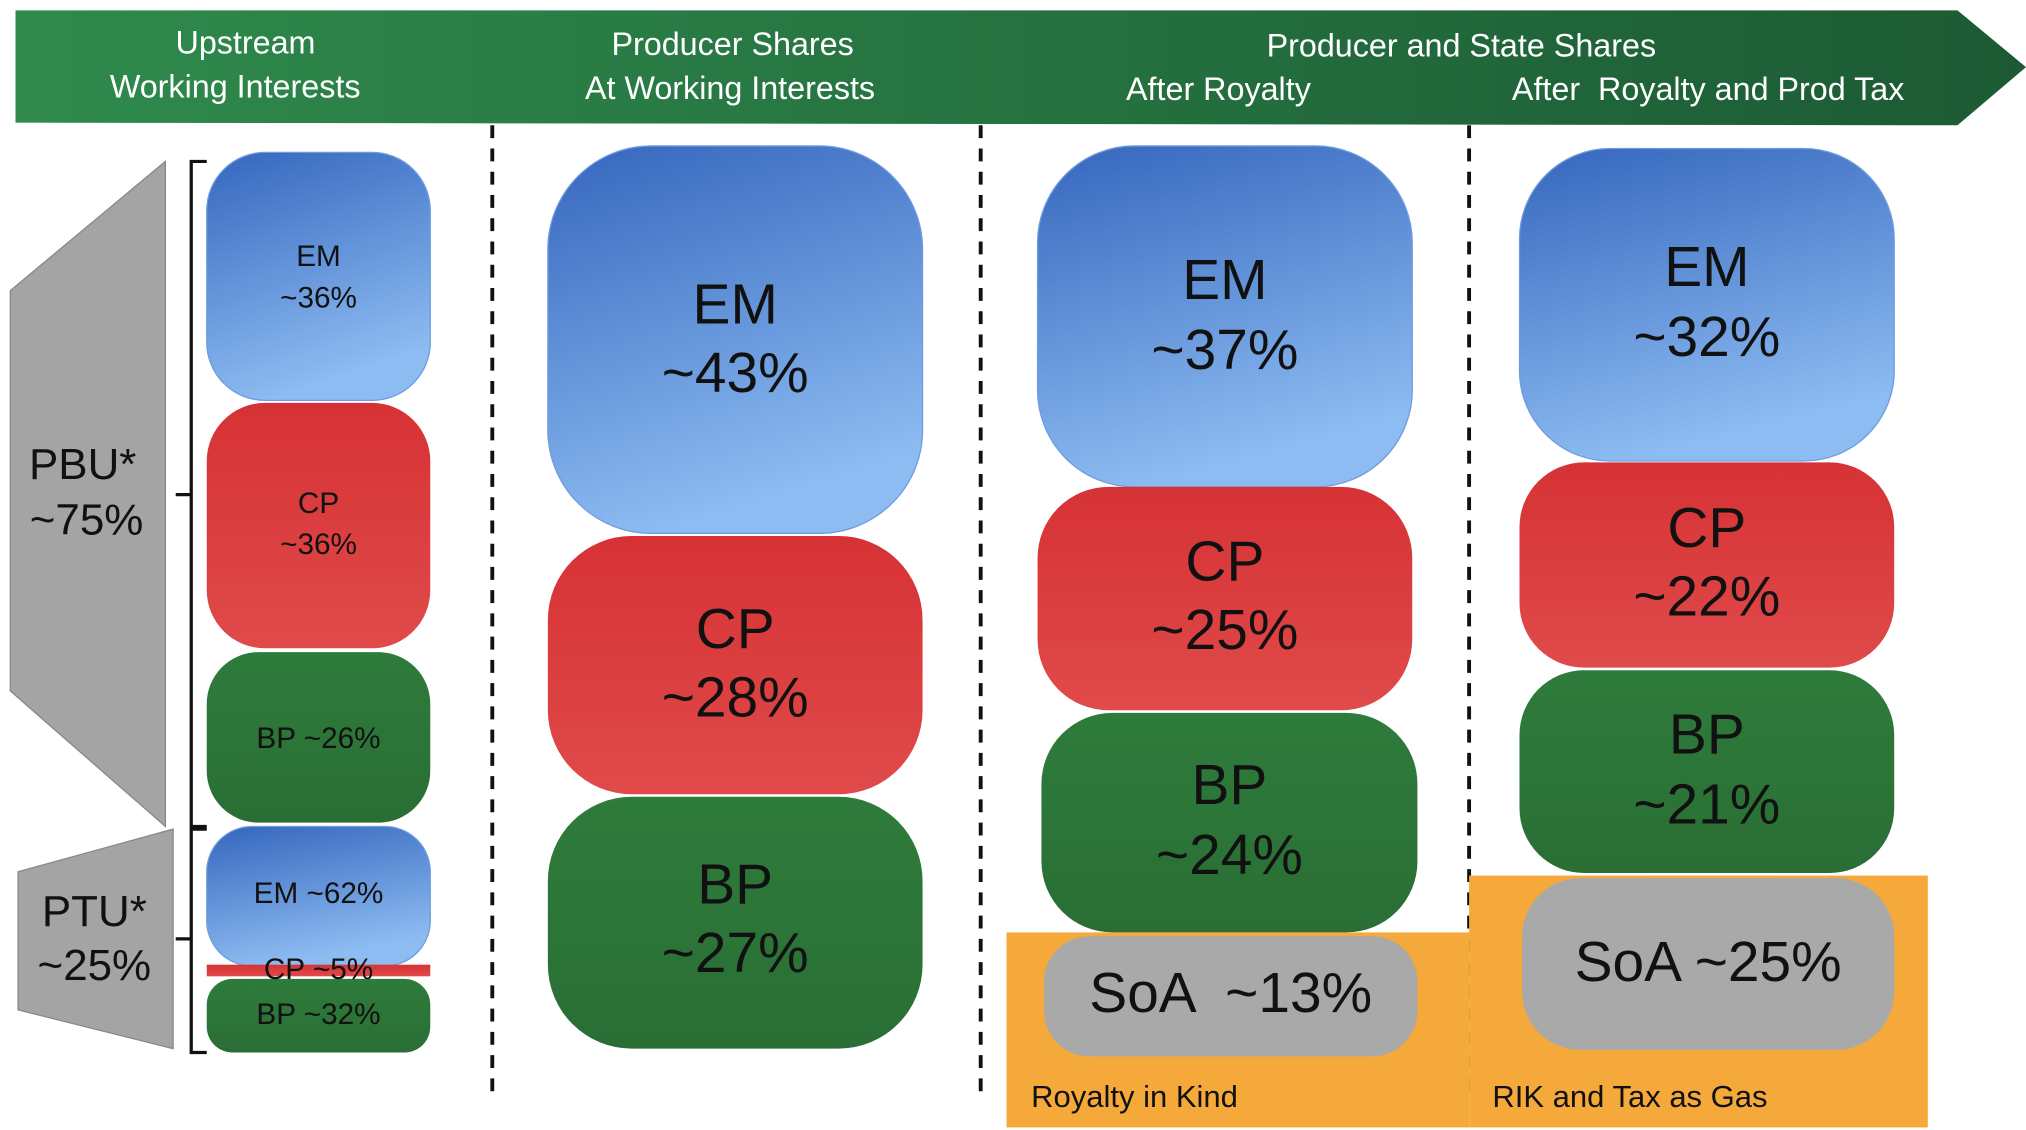  Describe the element at coordinates (1020, 68) in the screenshot. I see `header-arrow` at that location.